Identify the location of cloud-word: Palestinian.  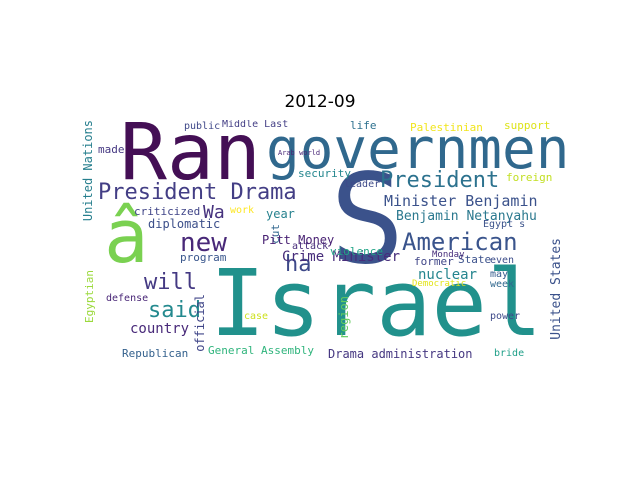
(446, 127).